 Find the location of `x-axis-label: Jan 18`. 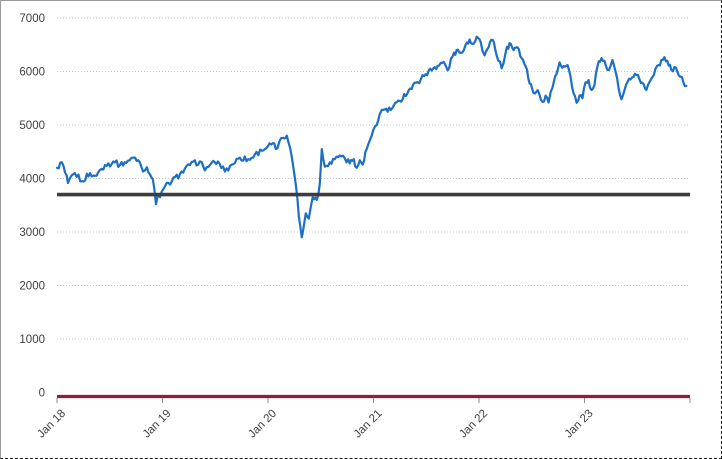

x-axis-label: Jan 18 is located at coordinates (51, 424).